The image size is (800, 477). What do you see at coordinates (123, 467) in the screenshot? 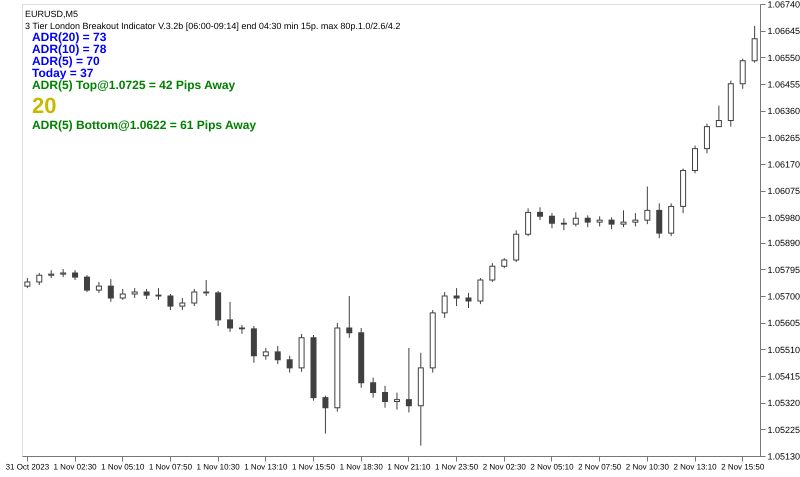
I see `x-tick-label: 1 Nov 05:10` at bounding box center [123, 467].